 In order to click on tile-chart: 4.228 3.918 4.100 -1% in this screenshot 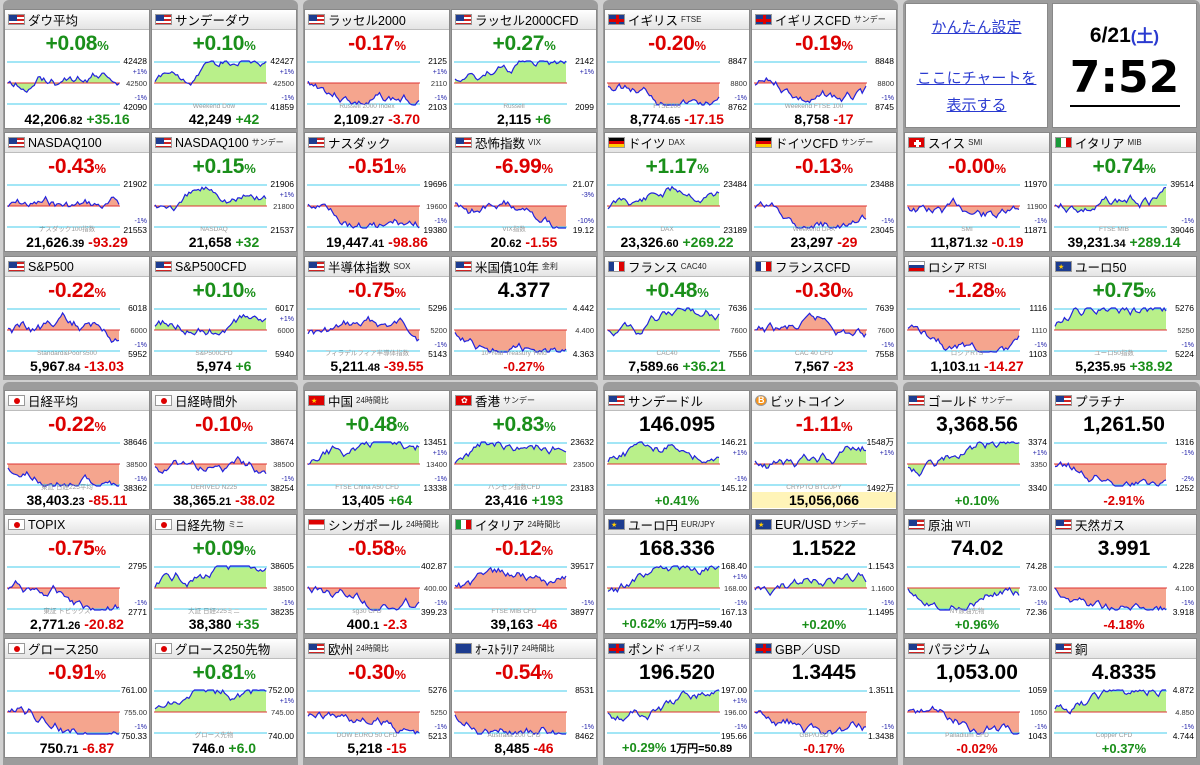, I will do `click(1124, 589)`.